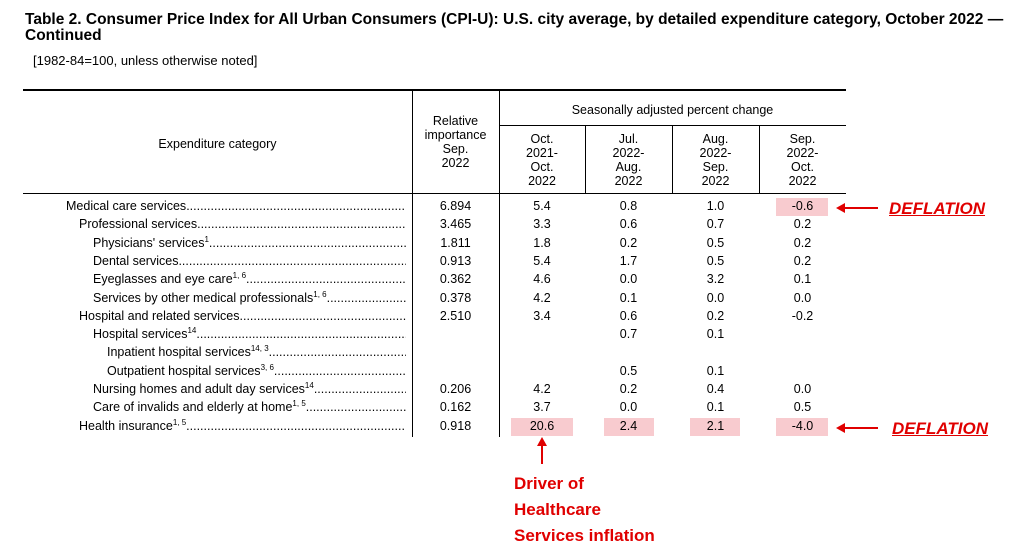 This screenshot has height=560, width=1024. I want to click on row-value-v2: 0.5, so click(628, 371).